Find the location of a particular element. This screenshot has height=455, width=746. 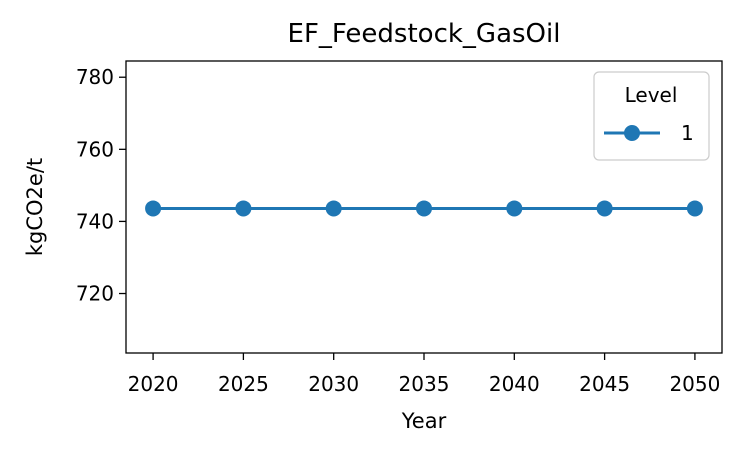

legend-marker is located at coordinates (632, 133).